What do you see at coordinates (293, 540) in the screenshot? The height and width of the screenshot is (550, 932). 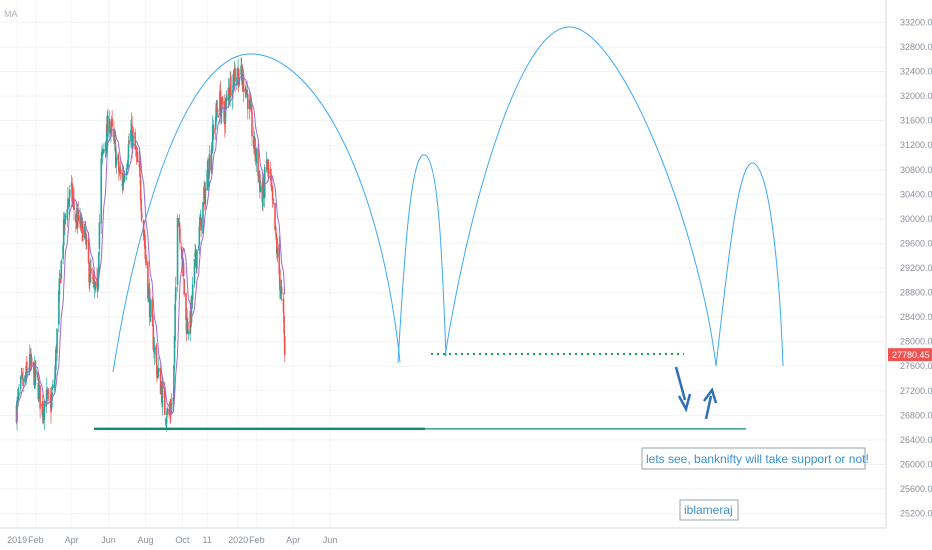 I see `time-tick-label: Apr` at bounding box center [293, 540].